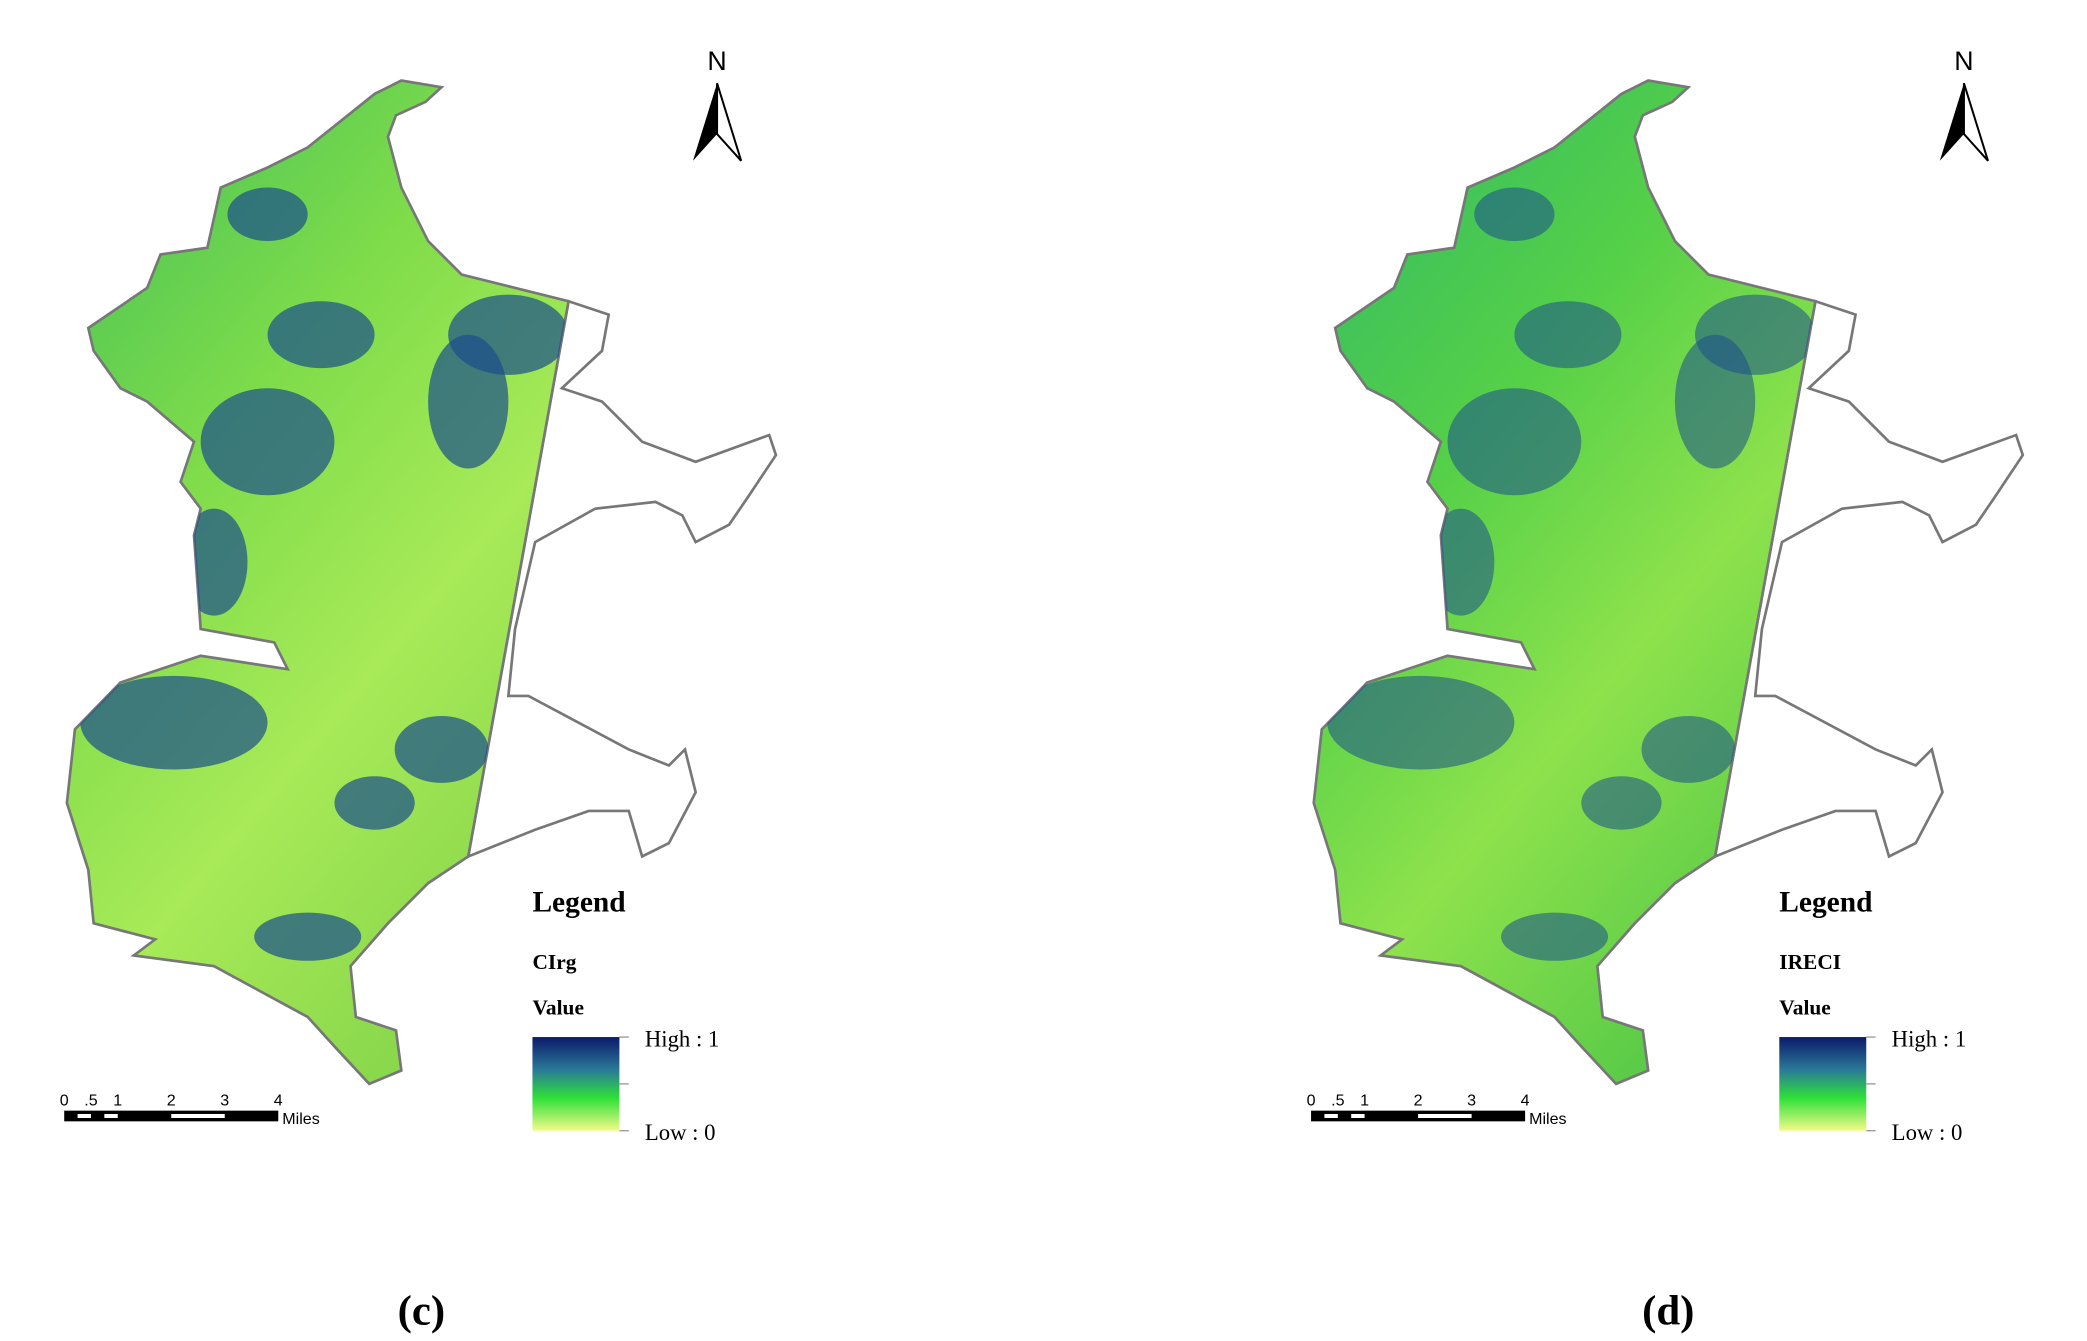 This screenshot has height=1341, width=2087. I want to click on panel-caption: (c), so click(422, 1311).